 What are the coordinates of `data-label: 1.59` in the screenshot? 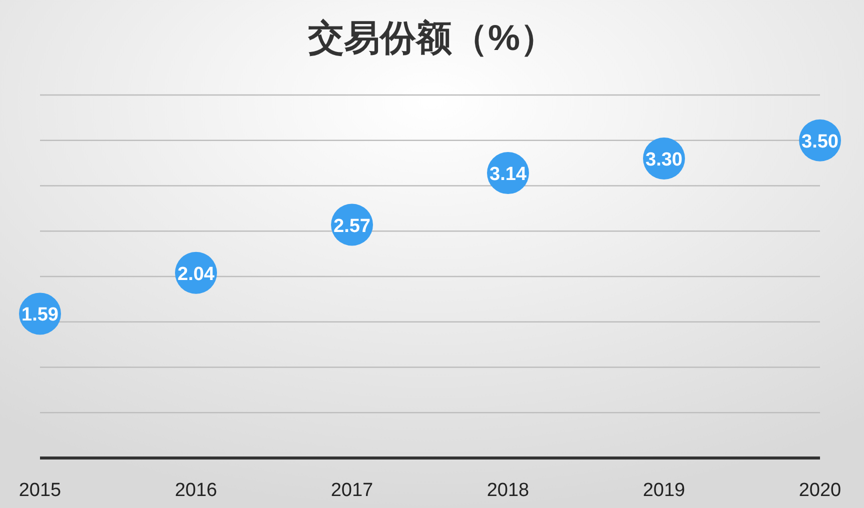 It's located at (40, 315).